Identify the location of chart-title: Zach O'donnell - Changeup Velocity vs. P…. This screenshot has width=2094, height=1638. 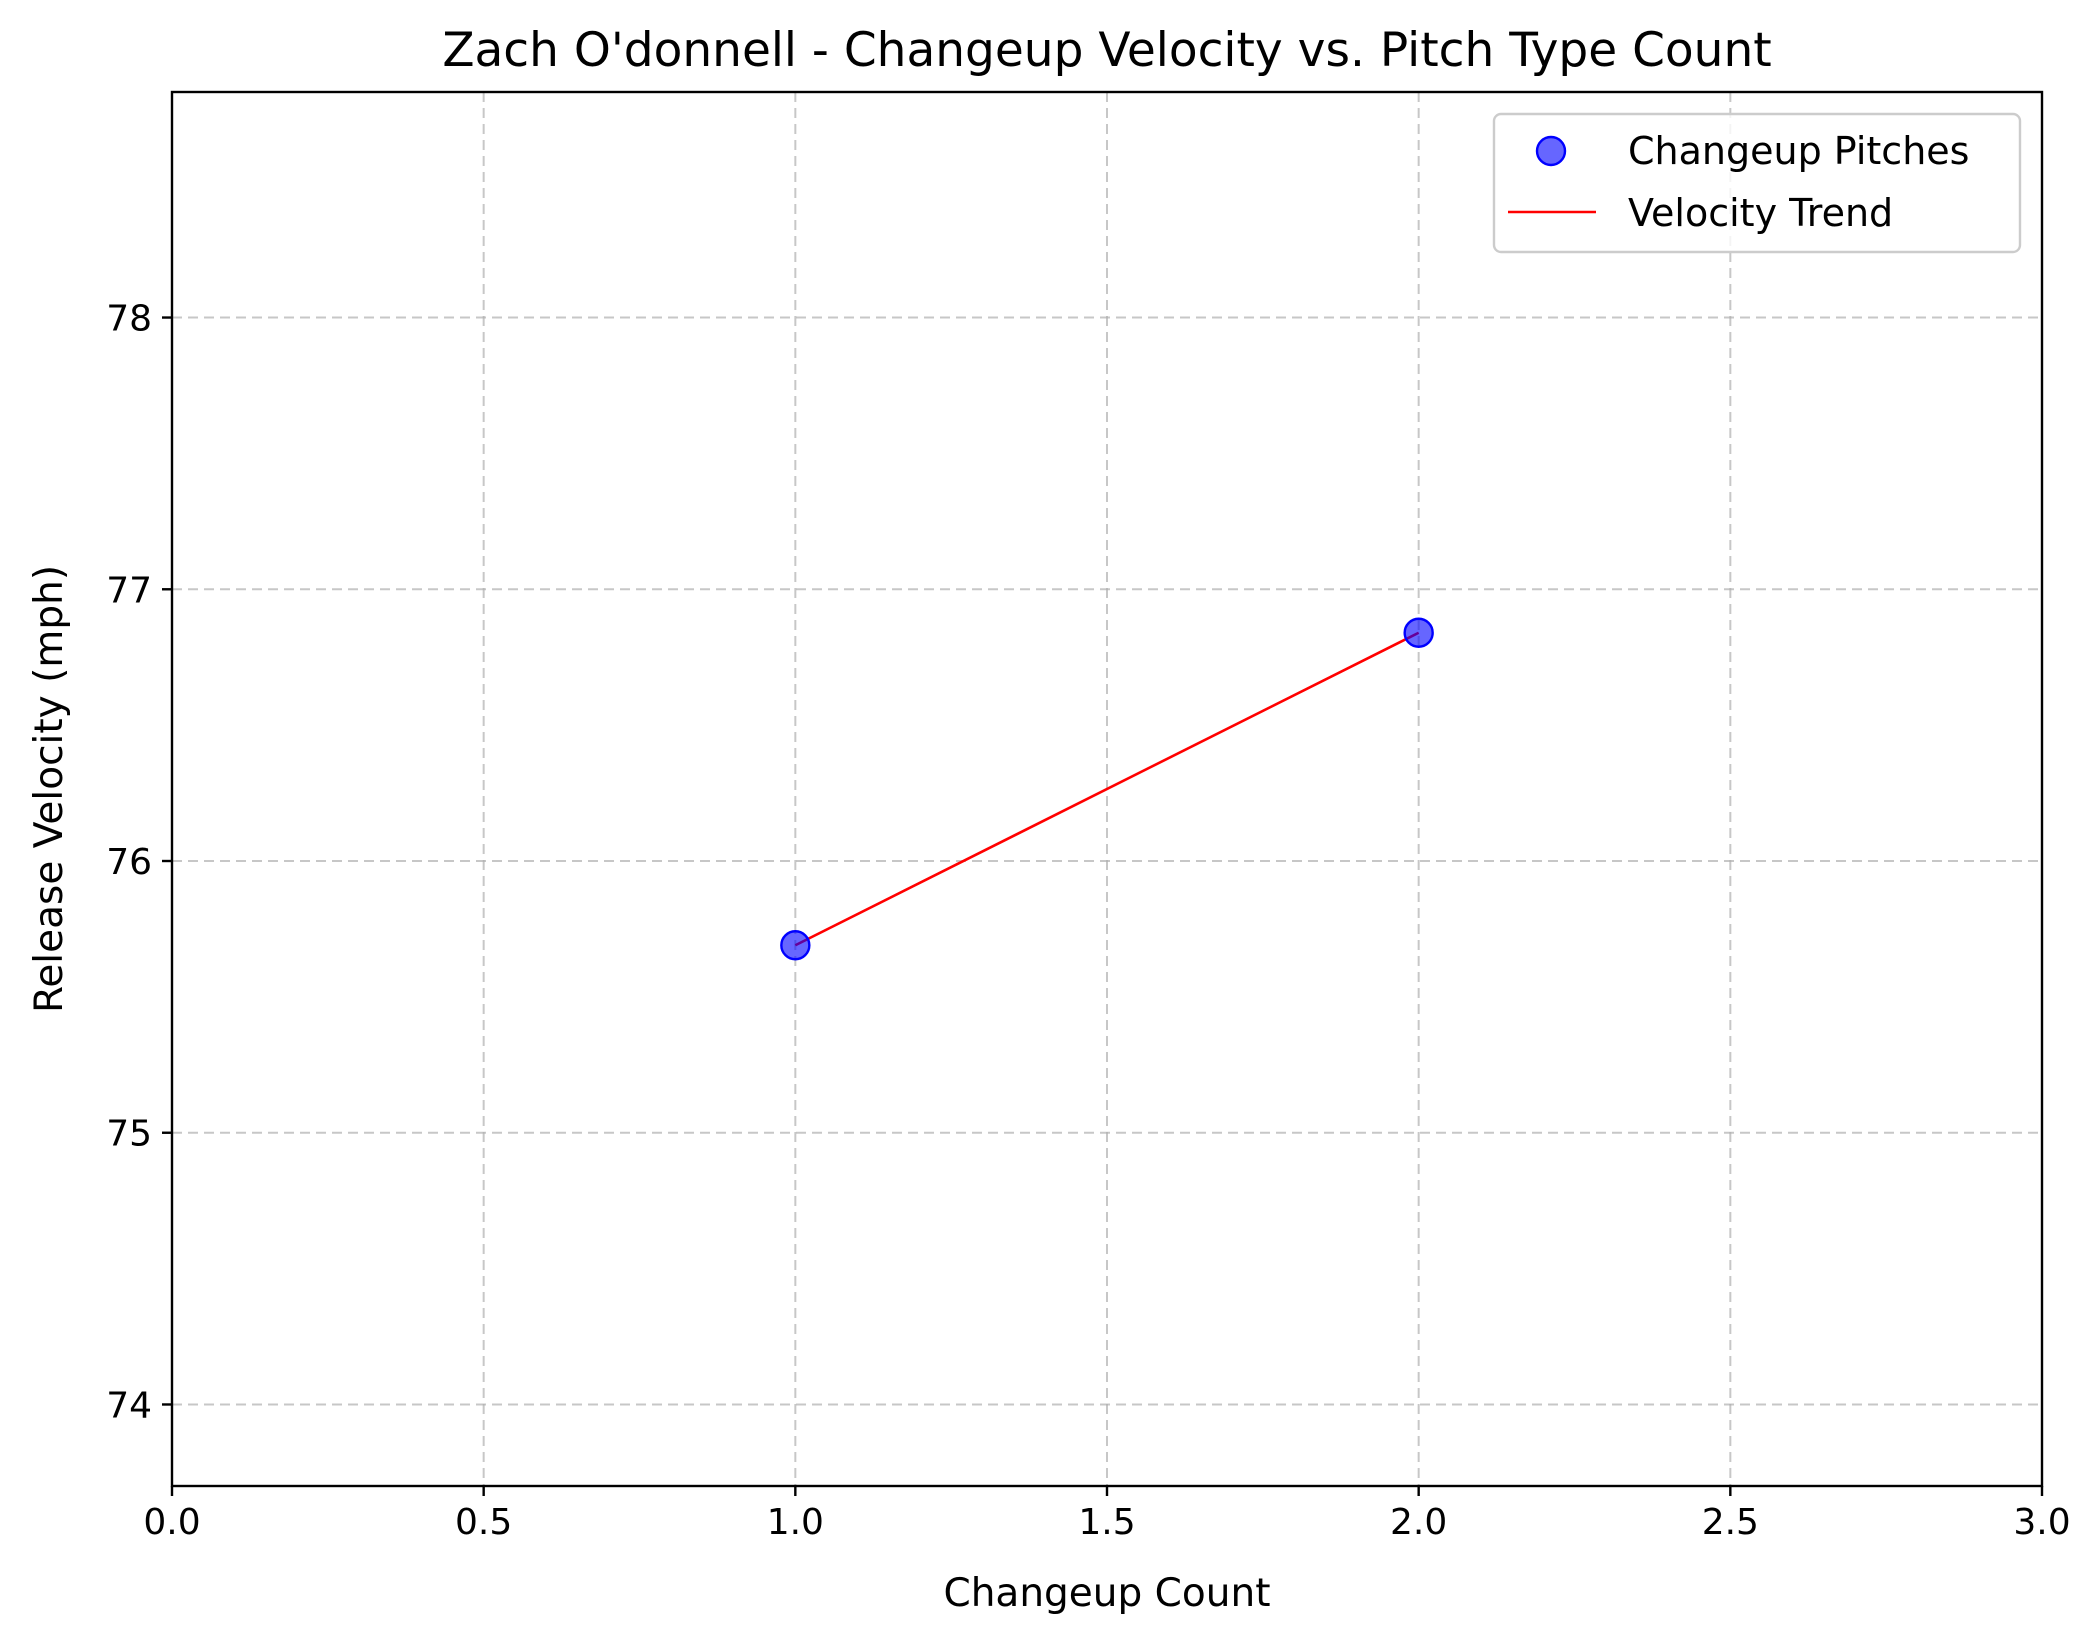
(1106, 50).